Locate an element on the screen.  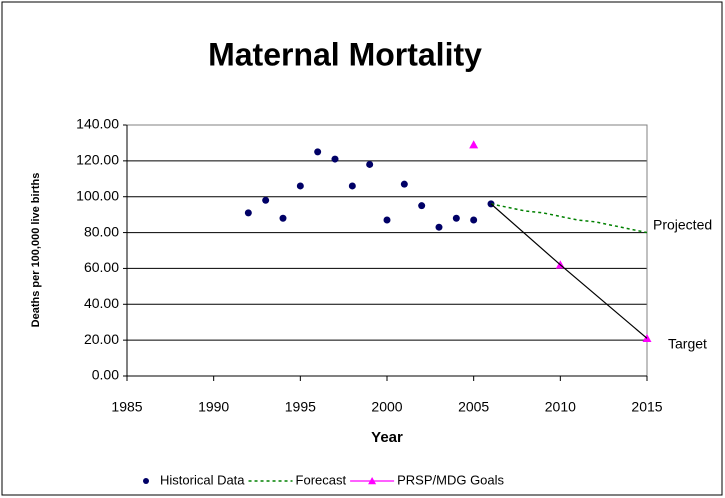
y-tick-label: 120.00 is located at coordinates (97, 160).